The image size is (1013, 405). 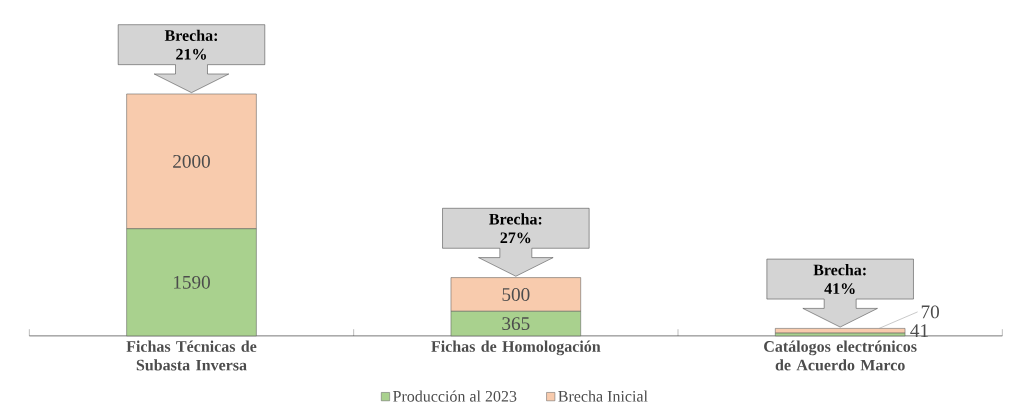 What do you see at coordinates (455, 396) in the screenshot?
I see `legend-label: Producción al 2023` at bounding box center [455, 396].